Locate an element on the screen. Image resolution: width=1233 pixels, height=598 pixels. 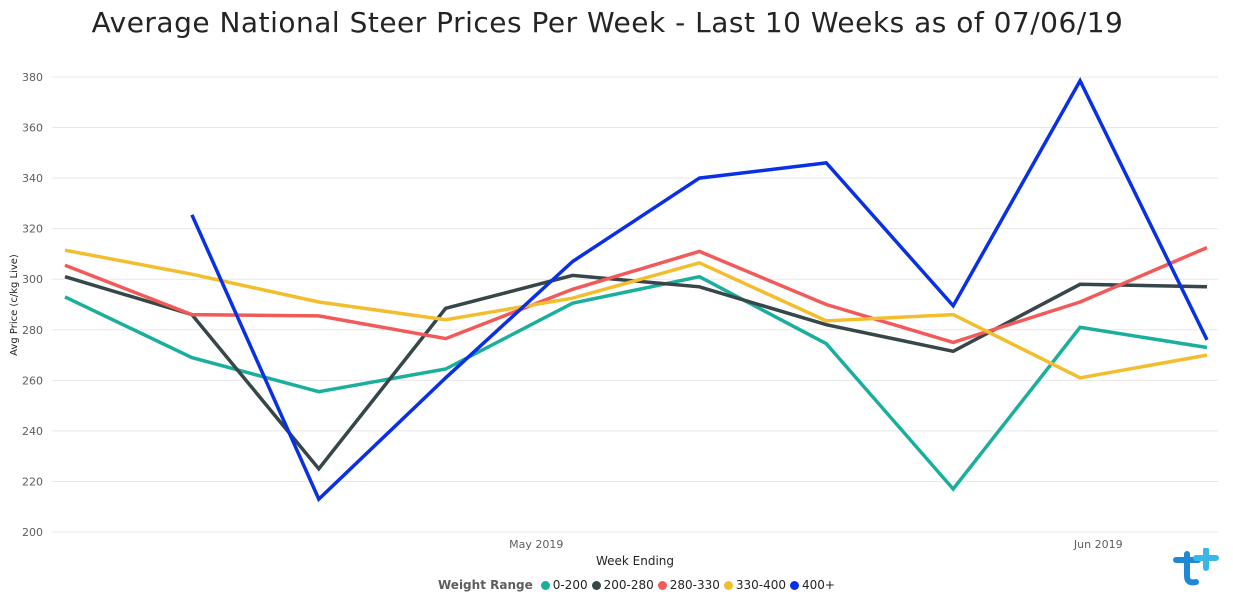
legend-item-330-400: 330-400 is located at coordinates (755, 585).